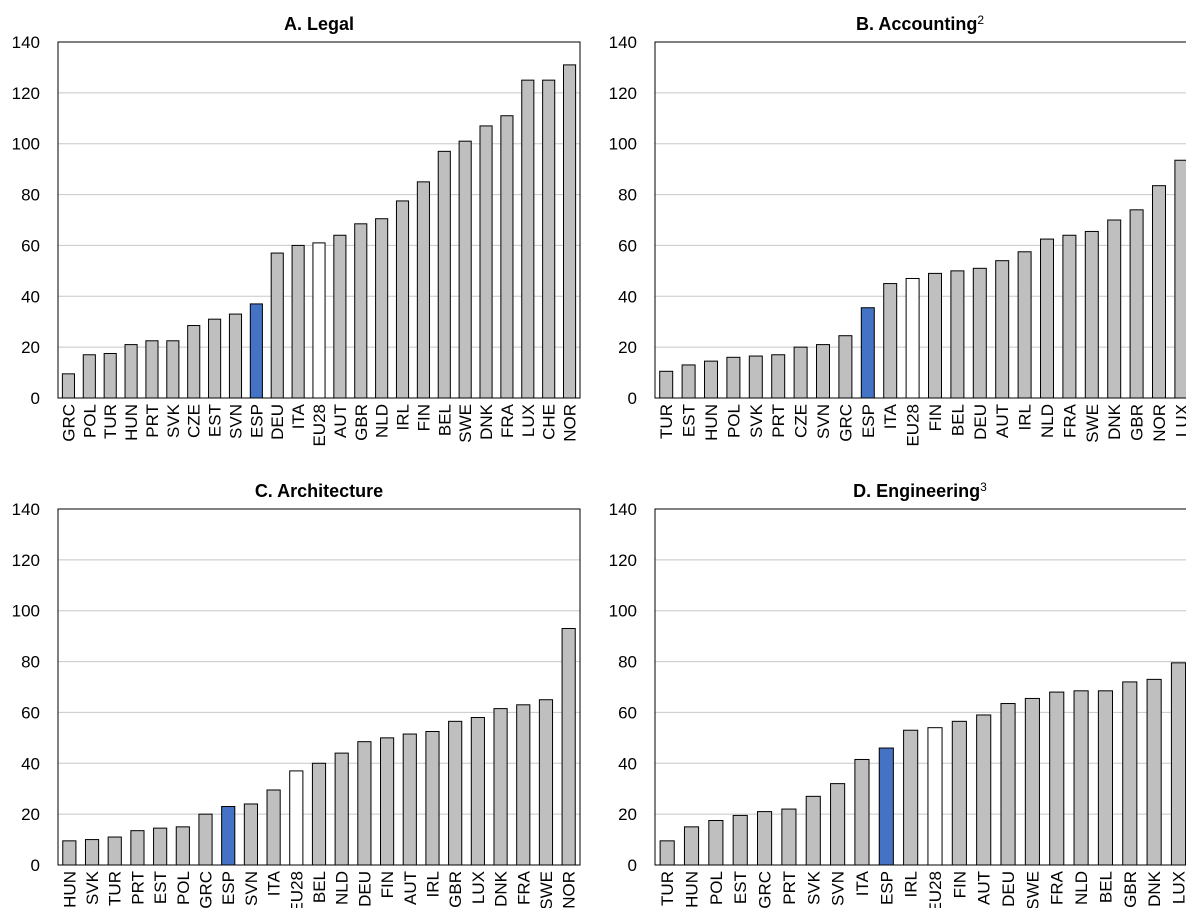  What do you see at coordinates (623, 93) in the screenshot?
I see `y-tick-label: 120` at bounding box center [623, 93].